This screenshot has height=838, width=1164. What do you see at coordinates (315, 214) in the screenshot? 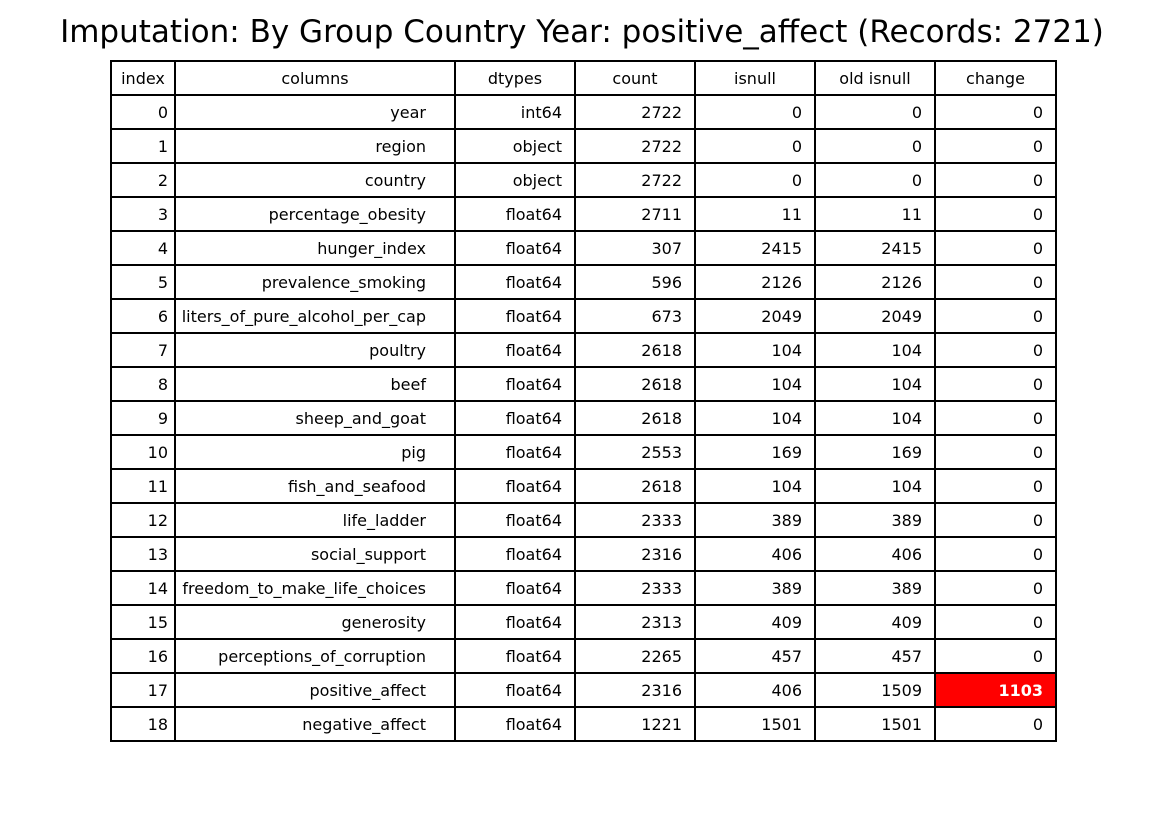
I see `table-cell-columns: percentage_obesity` at bounding box center [315, 214].